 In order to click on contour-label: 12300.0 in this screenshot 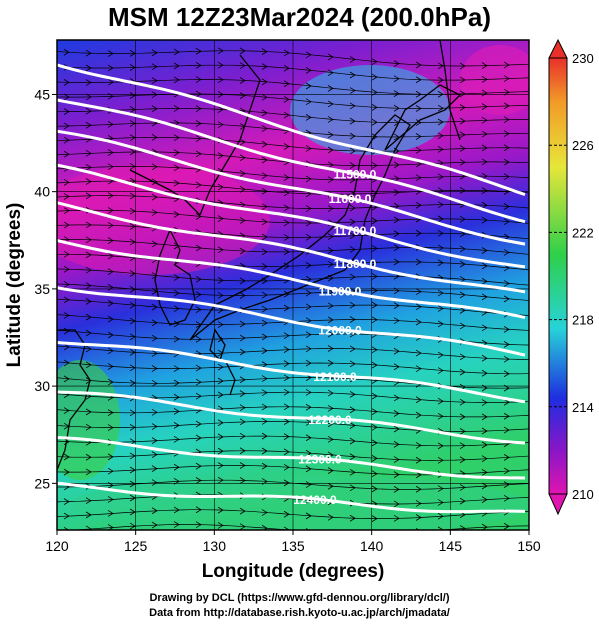, I will do `click(320, 460)`.